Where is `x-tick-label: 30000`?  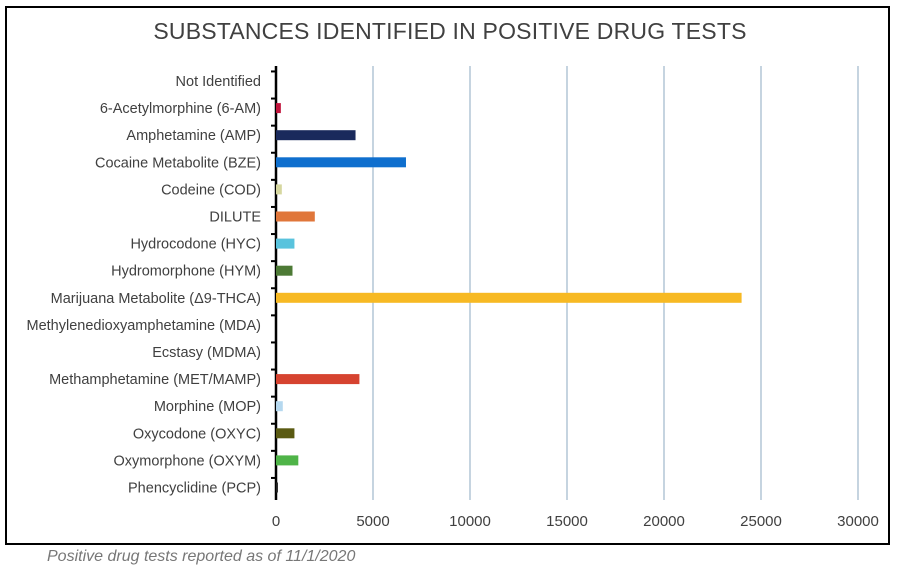 x-tick-label: 30000 is located at coordinates (858, 521).